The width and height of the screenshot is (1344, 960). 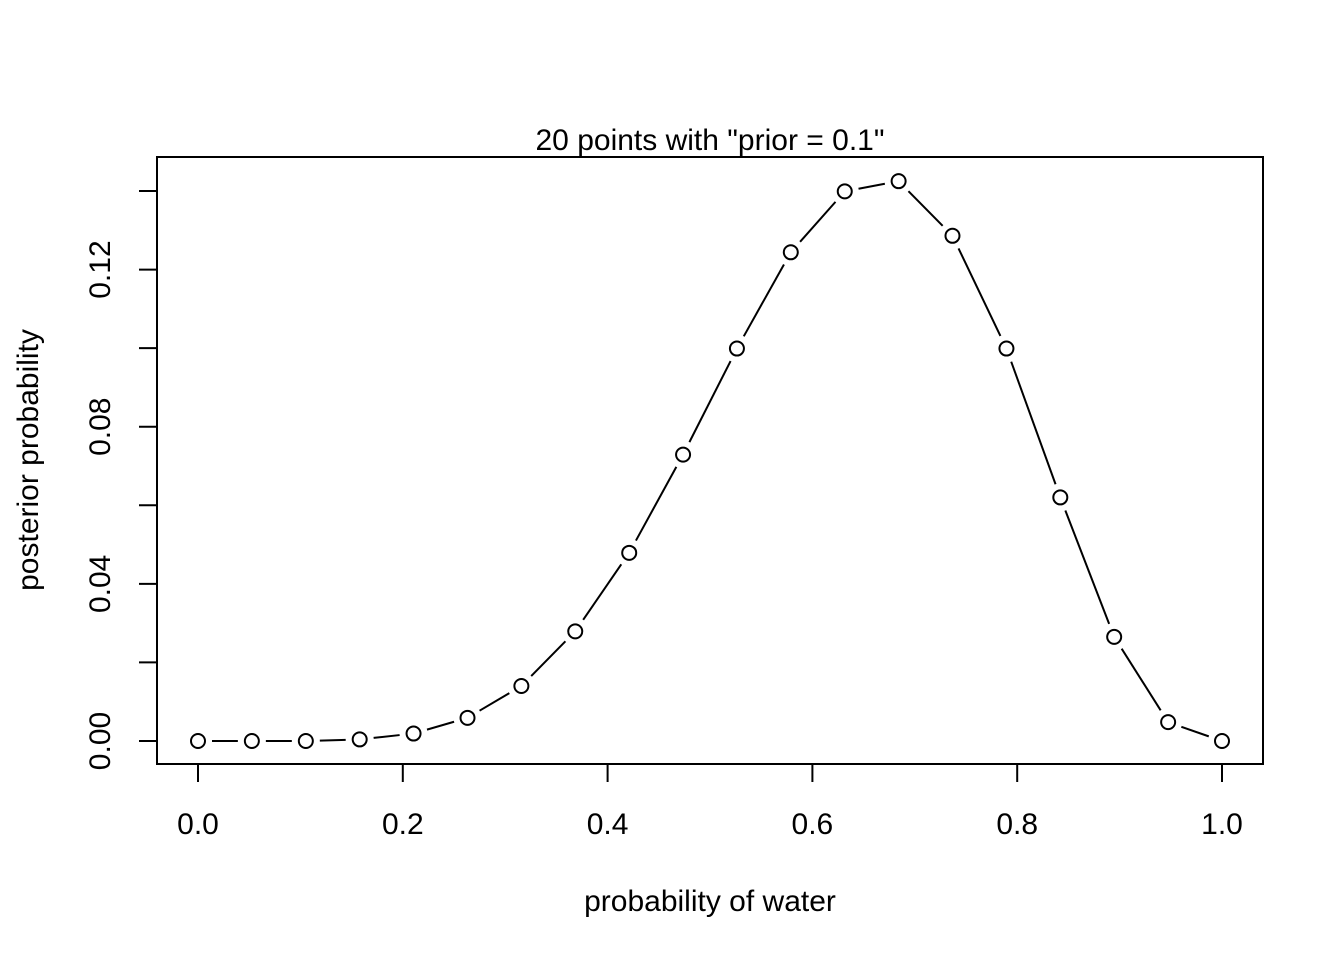 What do you see at coordinates (100, 269) in the screenshot?
I see `y-tick-label: 0.12` at bounding box center [100, 269].